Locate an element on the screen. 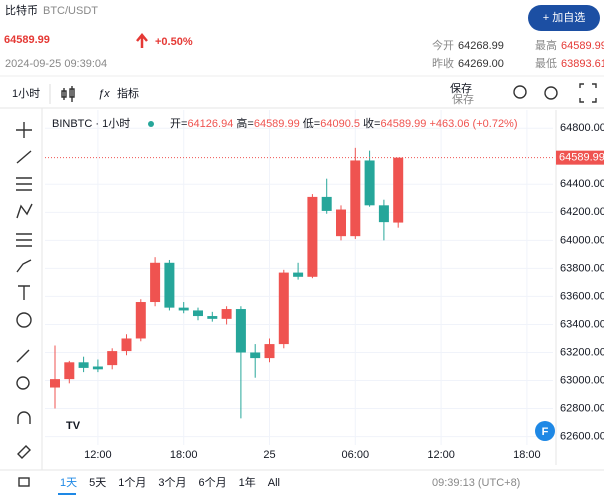 This screenshot has width=604, height=500. add-watch-label: + 加自选 is located at coordinates (564, 17).